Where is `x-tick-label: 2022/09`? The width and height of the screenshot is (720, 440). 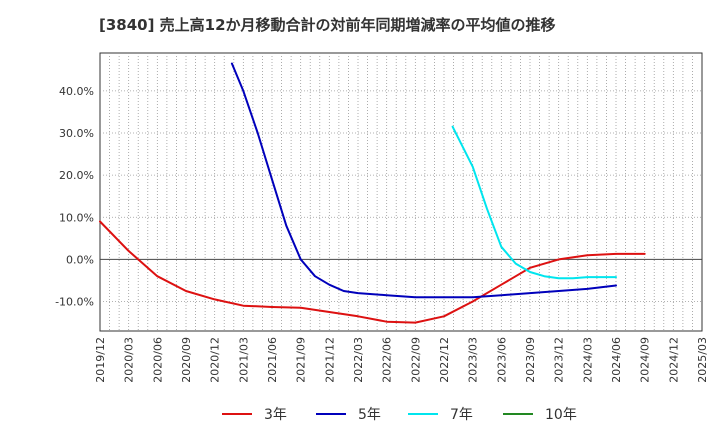 x-tick-label: 2022/09 is located at coordinates (415, 360).